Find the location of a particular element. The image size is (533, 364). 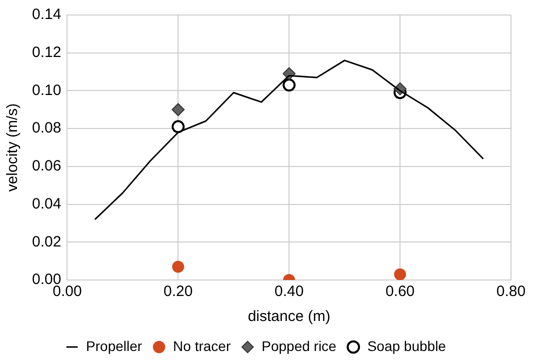

y-tick-label: 0.10 is located at coordinates (47, 90).